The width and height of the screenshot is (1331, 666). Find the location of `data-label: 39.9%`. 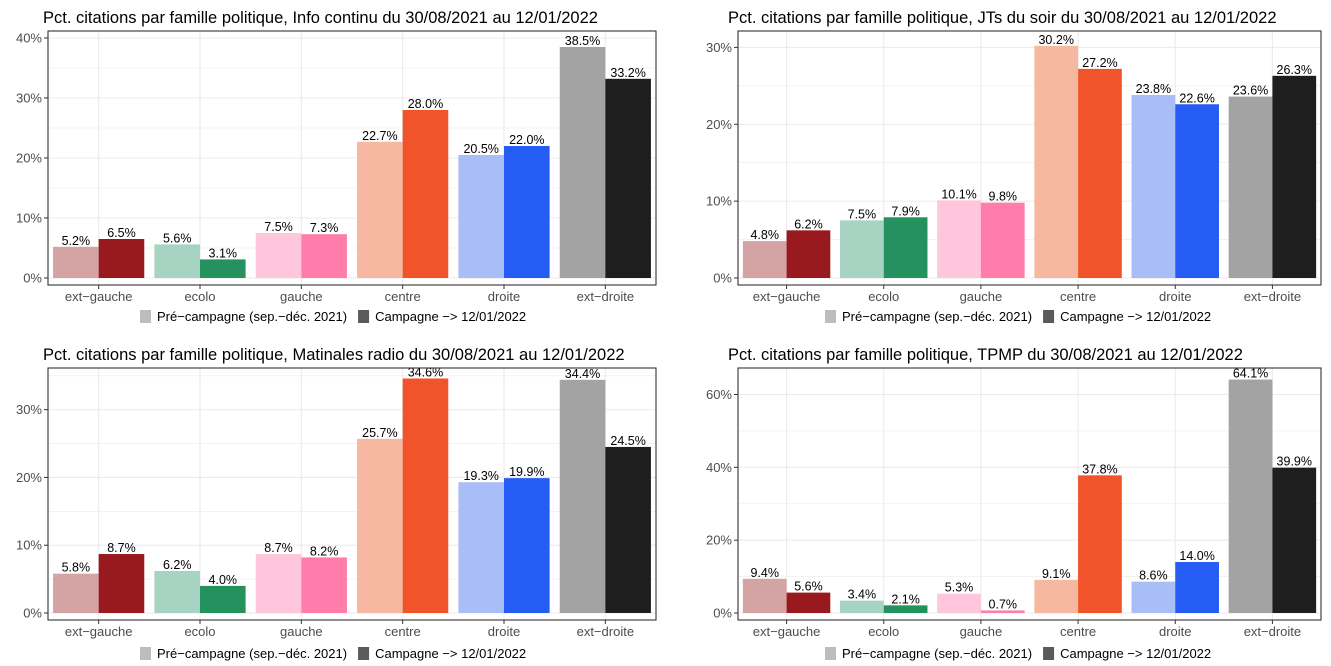

data-label: 39.9% is located at coordinates (1294, 462).